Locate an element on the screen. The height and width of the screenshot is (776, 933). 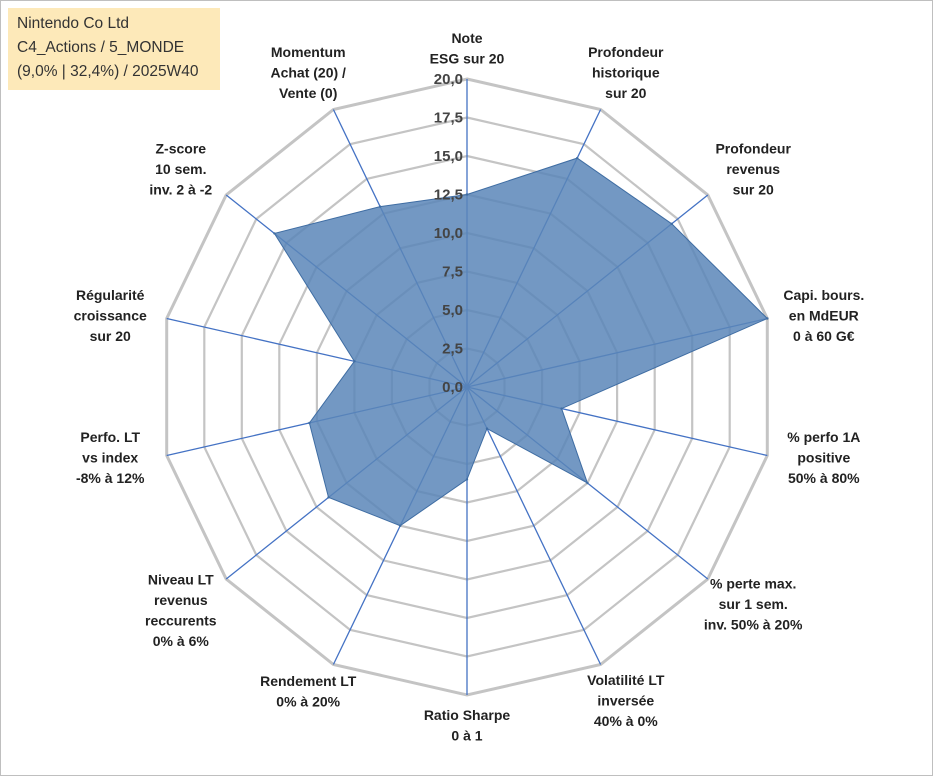
tick-label: 20,0 is located at coordinates (448, 79).